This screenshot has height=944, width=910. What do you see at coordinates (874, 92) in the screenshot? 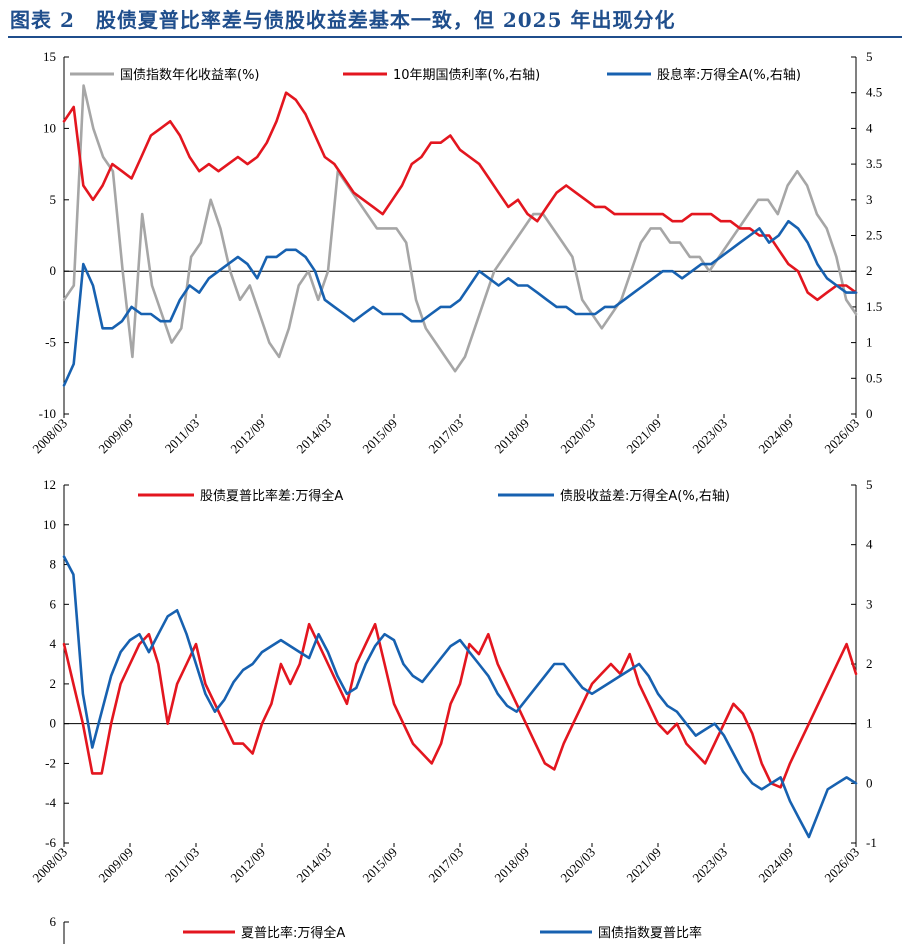
I see `chart1-right-tick-label: 4.5` at bounding box center [874, 92].